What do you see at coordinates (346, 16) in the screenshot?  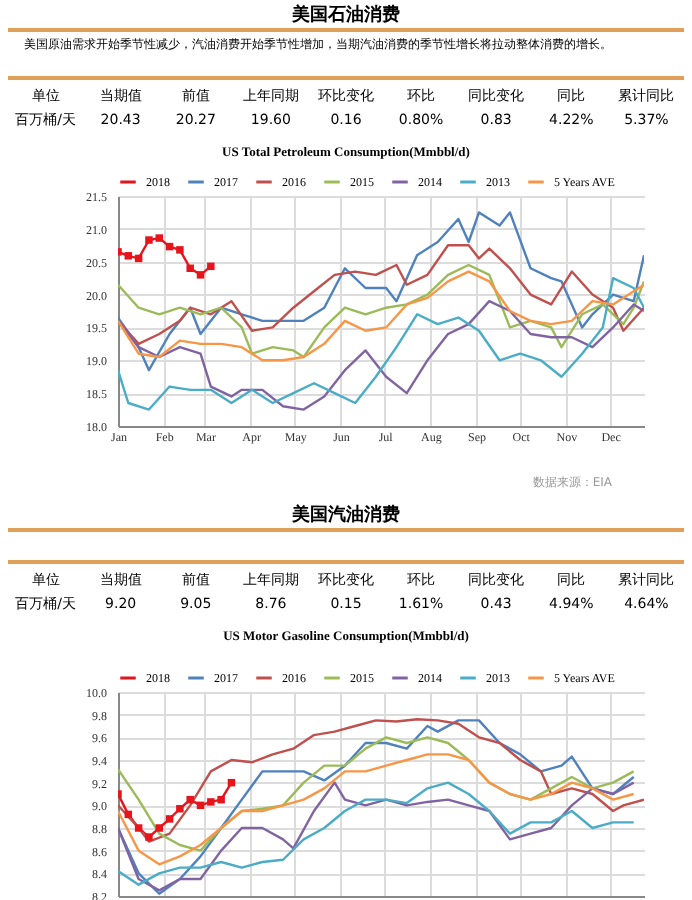 I see `text: 美国石油消费` at bounding box center [346, 16].